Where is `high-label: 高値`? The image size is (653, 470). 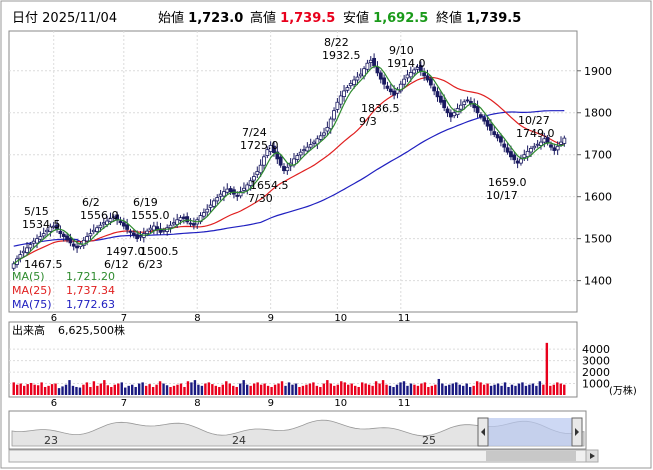
high-label: 高値 is located at coordinates (263, 18).